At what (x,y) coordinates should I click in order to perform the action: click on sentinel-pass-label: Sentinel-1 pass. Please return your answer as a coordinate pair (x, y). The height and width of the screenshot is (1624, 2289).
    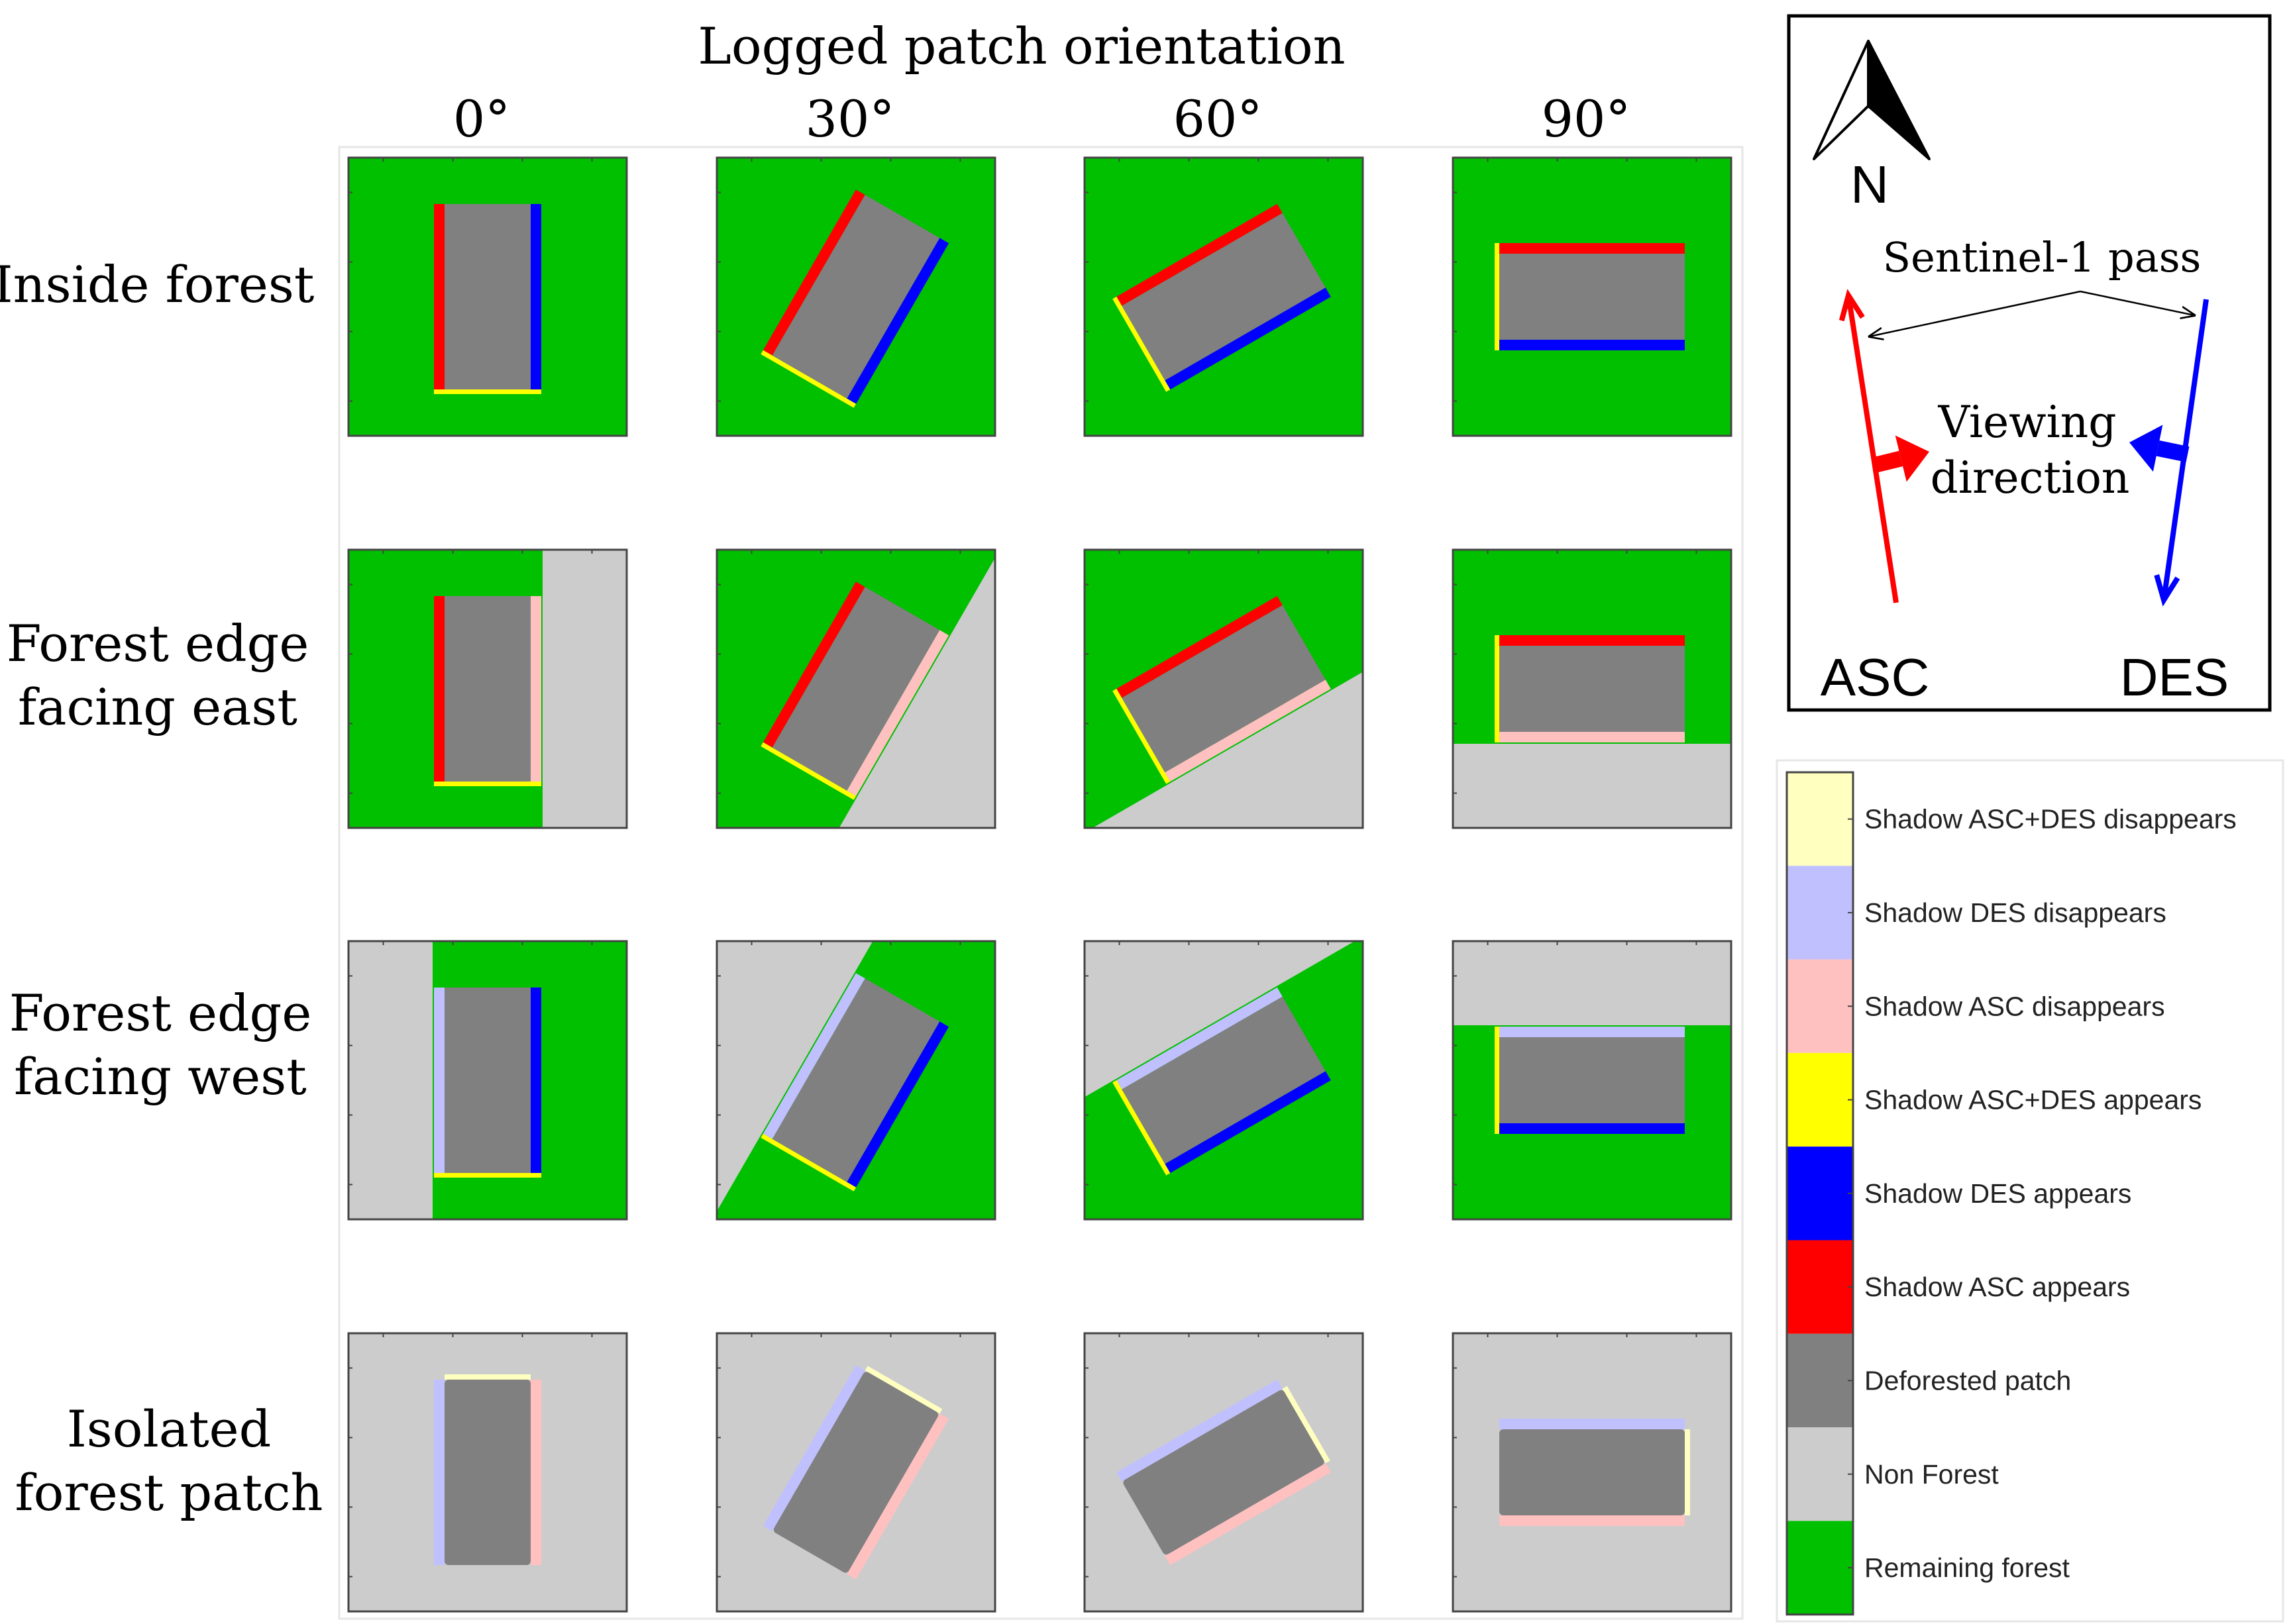
    Looking at the image, I should click on (2043, 257).